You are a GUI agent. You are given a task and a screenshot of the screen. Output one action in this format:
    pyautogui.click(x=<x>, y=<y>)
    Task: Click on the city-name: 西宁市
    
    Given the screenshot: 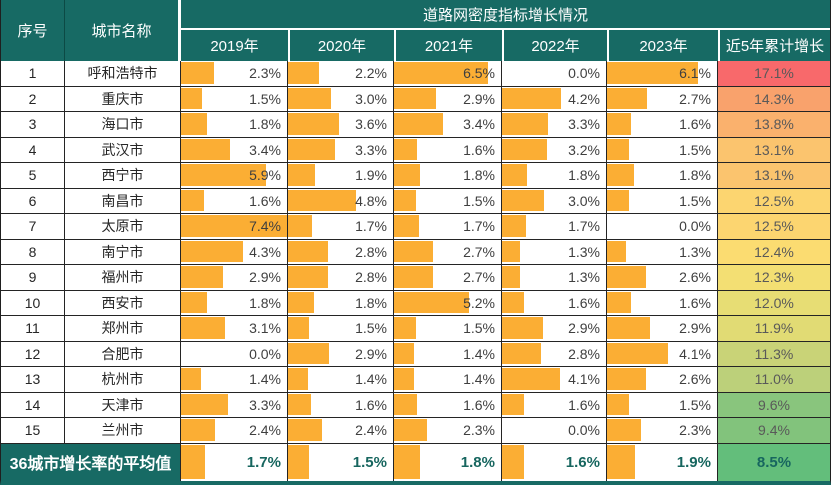 What is the action you would take?
    pyautogui.click(x=122, y=175)
    